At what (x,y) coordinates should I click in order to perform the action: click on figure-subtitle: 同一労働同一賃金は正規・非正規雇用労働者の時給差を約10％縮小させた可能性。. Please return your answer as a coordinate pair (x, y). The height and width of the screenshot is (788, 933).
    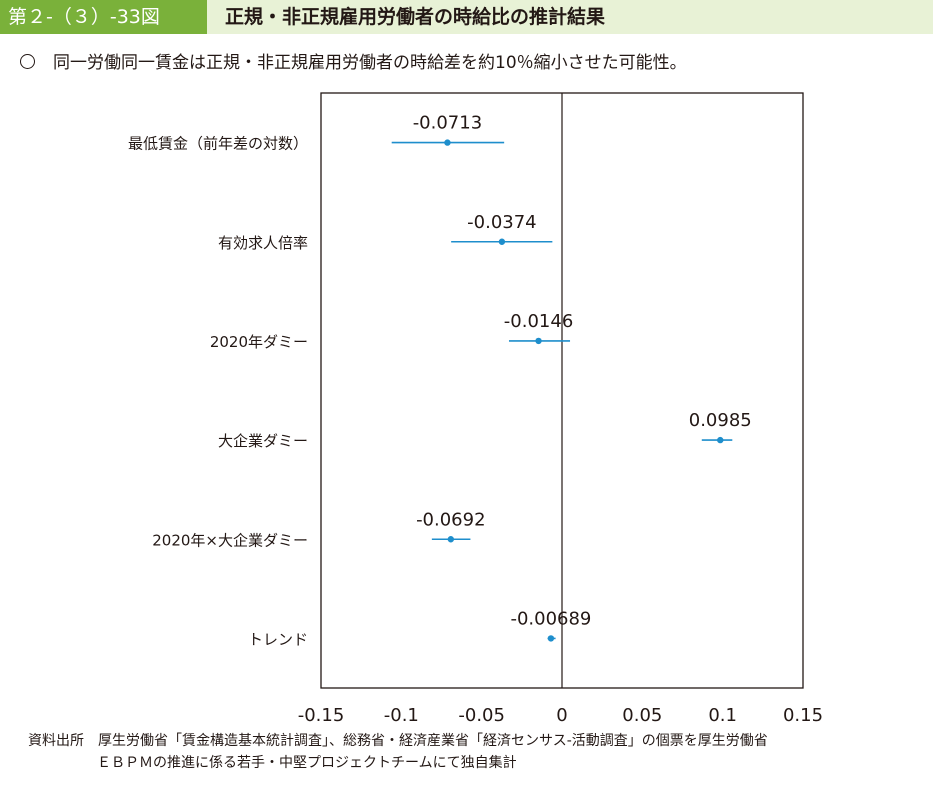
    Looking at the image, I should click on (353, 60).